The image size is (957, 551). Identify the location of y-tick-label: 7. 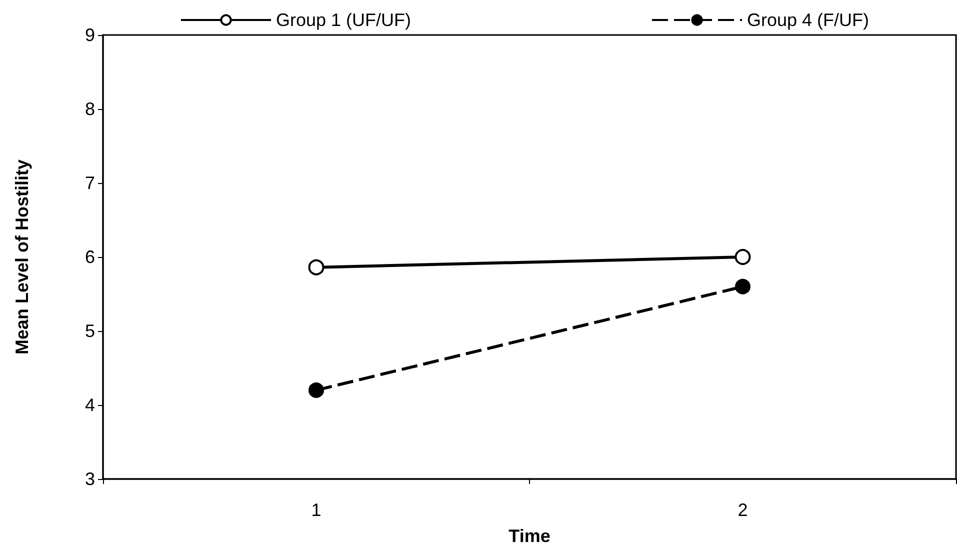
(89, 183).